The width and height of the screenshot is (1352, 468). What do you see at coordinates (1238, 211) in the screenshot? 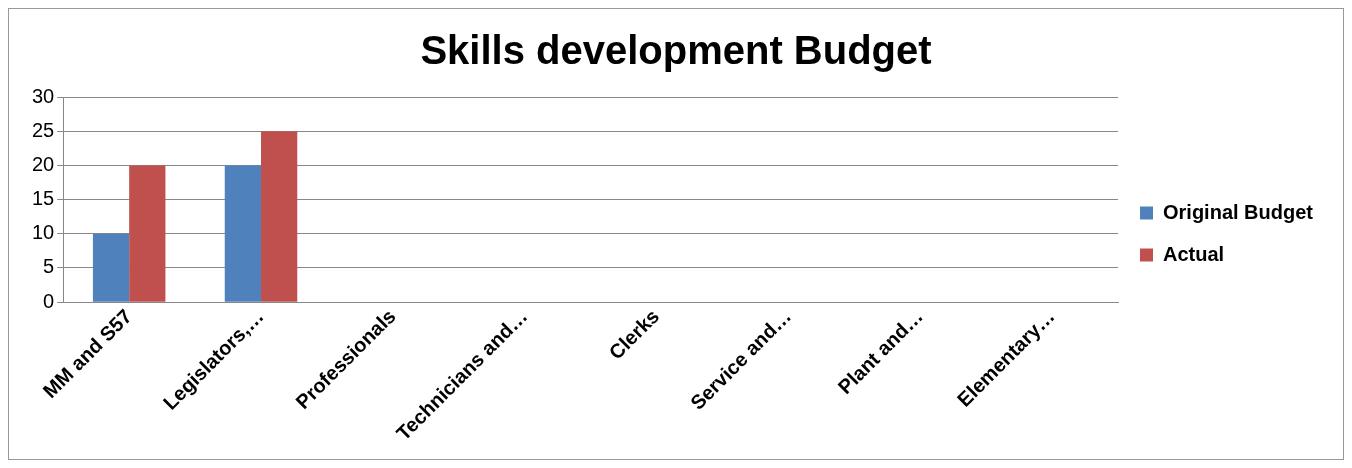
I see `legend-label: Original Budget` at bounding box center [1238, 211].